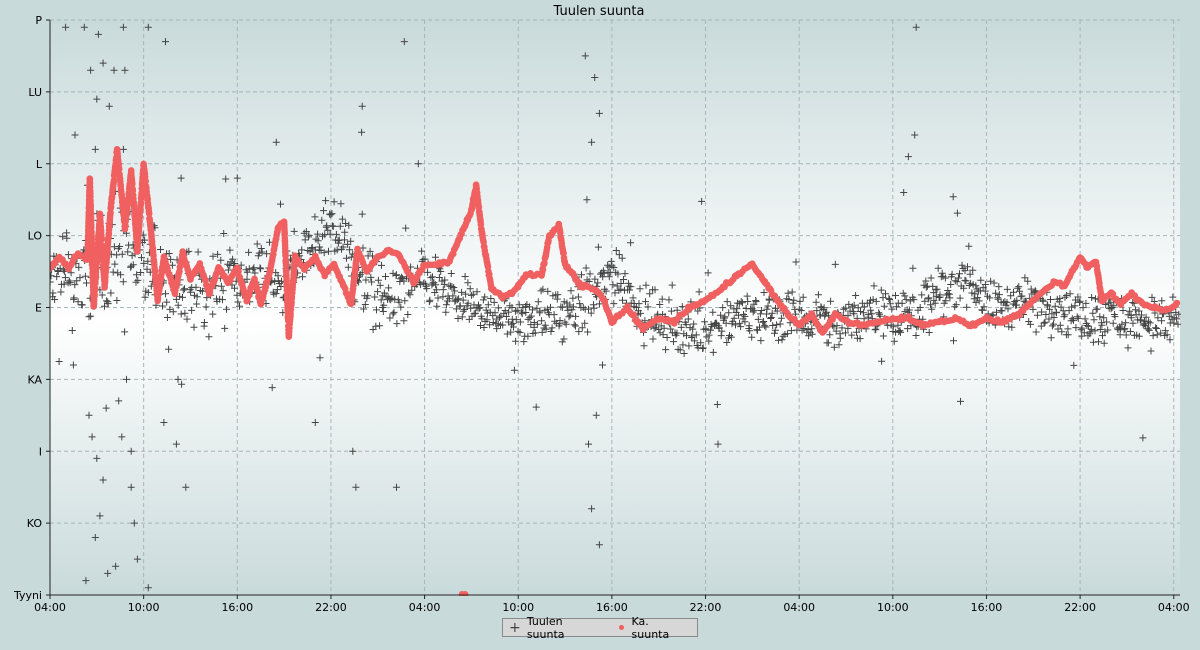 This screenshot has width=1200, height=650. I want to click on y-tick-label: LO, so click(35, 236).